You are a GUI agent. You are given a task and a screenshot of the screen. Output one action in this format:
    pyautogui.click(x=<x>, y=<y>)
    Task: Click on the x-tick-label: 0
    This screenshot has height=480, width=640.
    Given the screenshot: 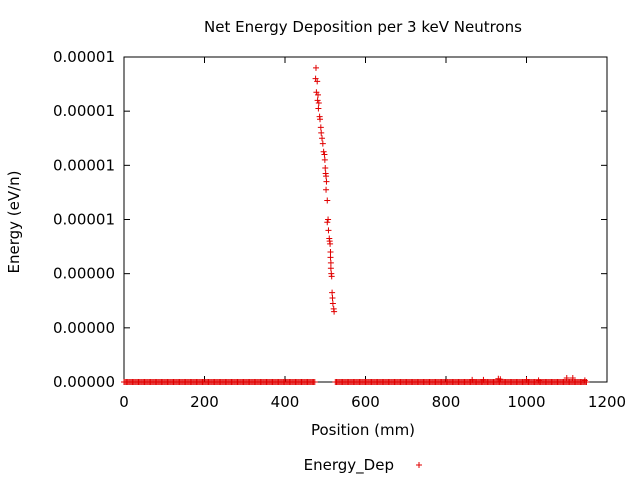 What is the action you would take?
    pyautogui.click(x=124, y=402)
    